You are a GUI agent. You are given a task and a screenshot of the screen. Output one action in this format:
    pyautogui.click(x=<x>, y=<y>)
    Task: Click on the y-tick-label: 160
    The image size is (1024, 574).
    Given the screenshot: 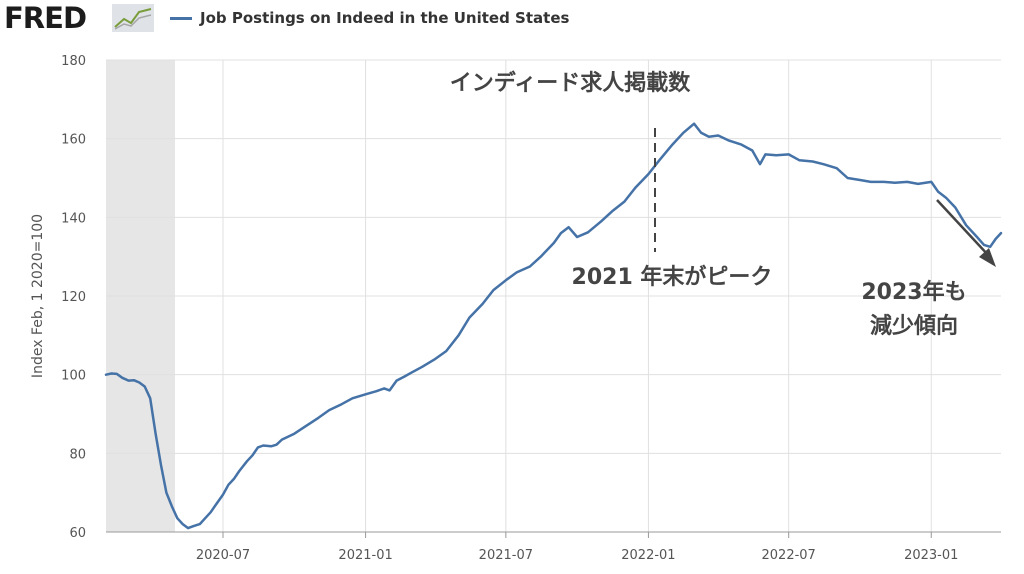 What is the action you would take?
    pyautogui.click(x=73, y=140)
    